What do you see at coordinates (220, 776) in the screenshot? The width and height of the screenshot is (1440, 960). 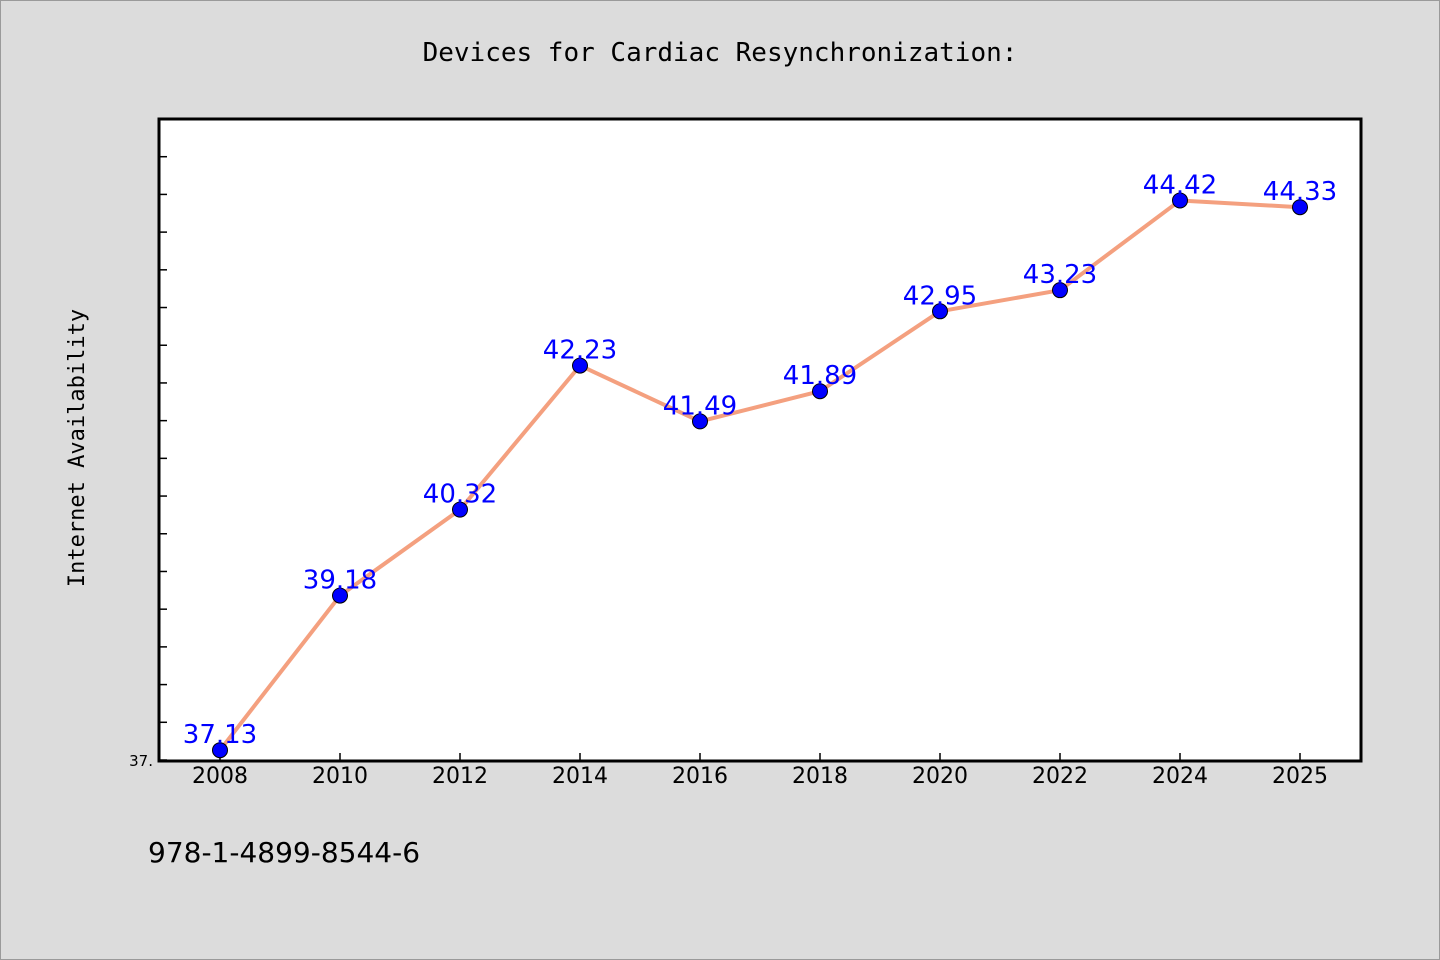 I see `x-tick-label: 2008` at bounding box center [220, 776].